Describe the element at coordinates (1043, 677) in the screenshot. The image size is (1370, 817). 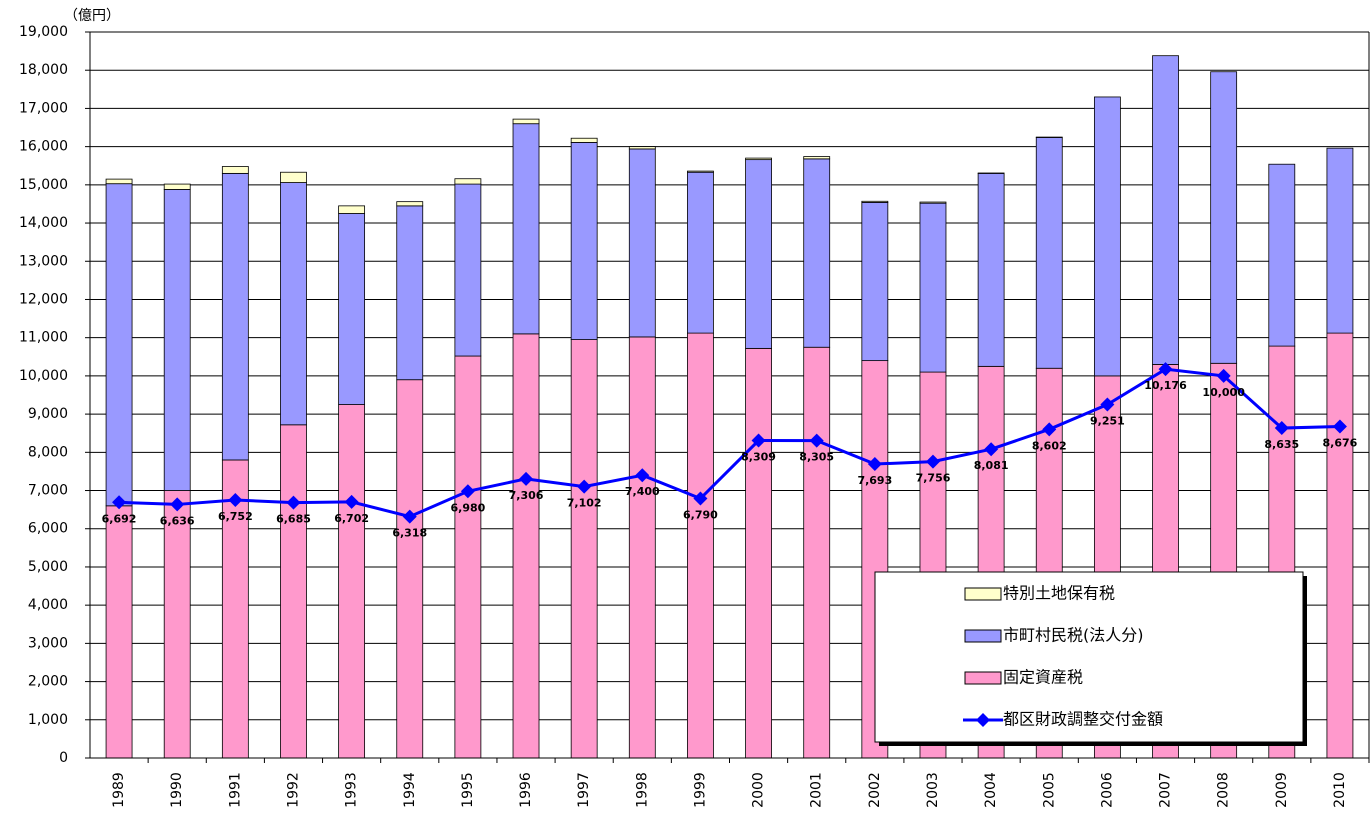
I see `legend-label: 固定資産税` at that location.